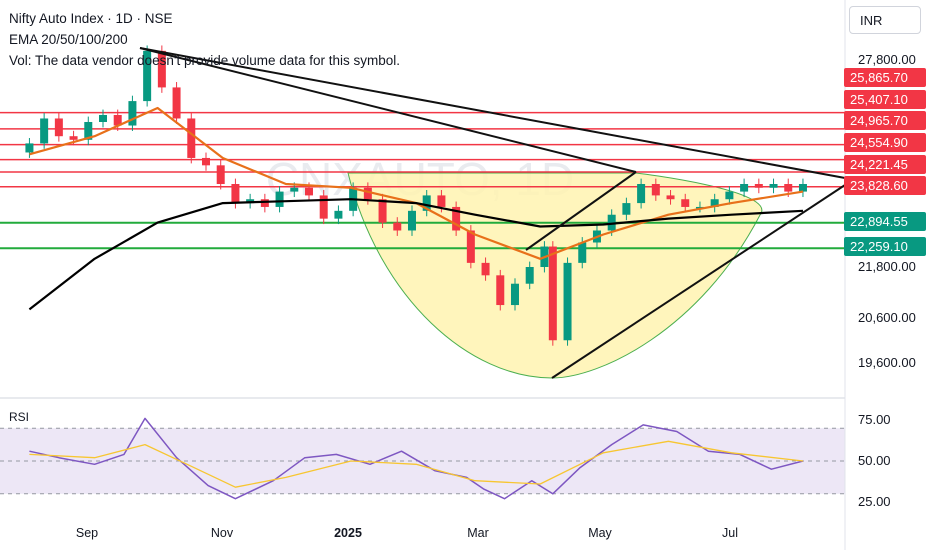 The image size is (932, 550). What do you see at coordinates (885, 142) in the screenshot?
I see `resistance-tag: 24,554.90` at bounding box center [885, 142].